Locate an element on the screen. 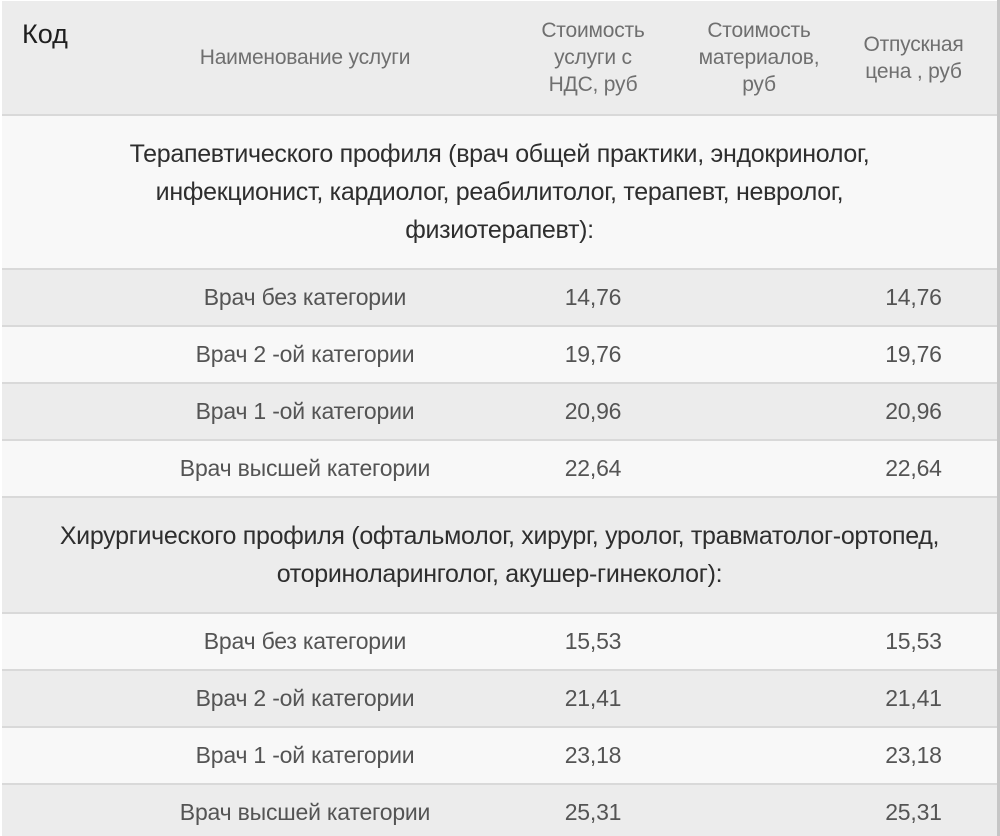  table-row: Врач 1 -ой категории 20,96 20,96 is located at coordinates (499, 411).